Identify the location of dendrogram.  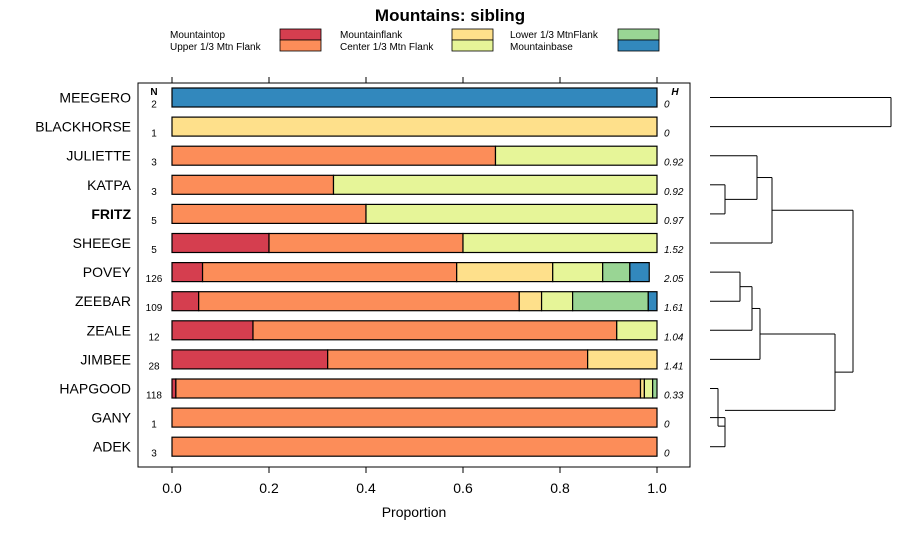
(801, 272).